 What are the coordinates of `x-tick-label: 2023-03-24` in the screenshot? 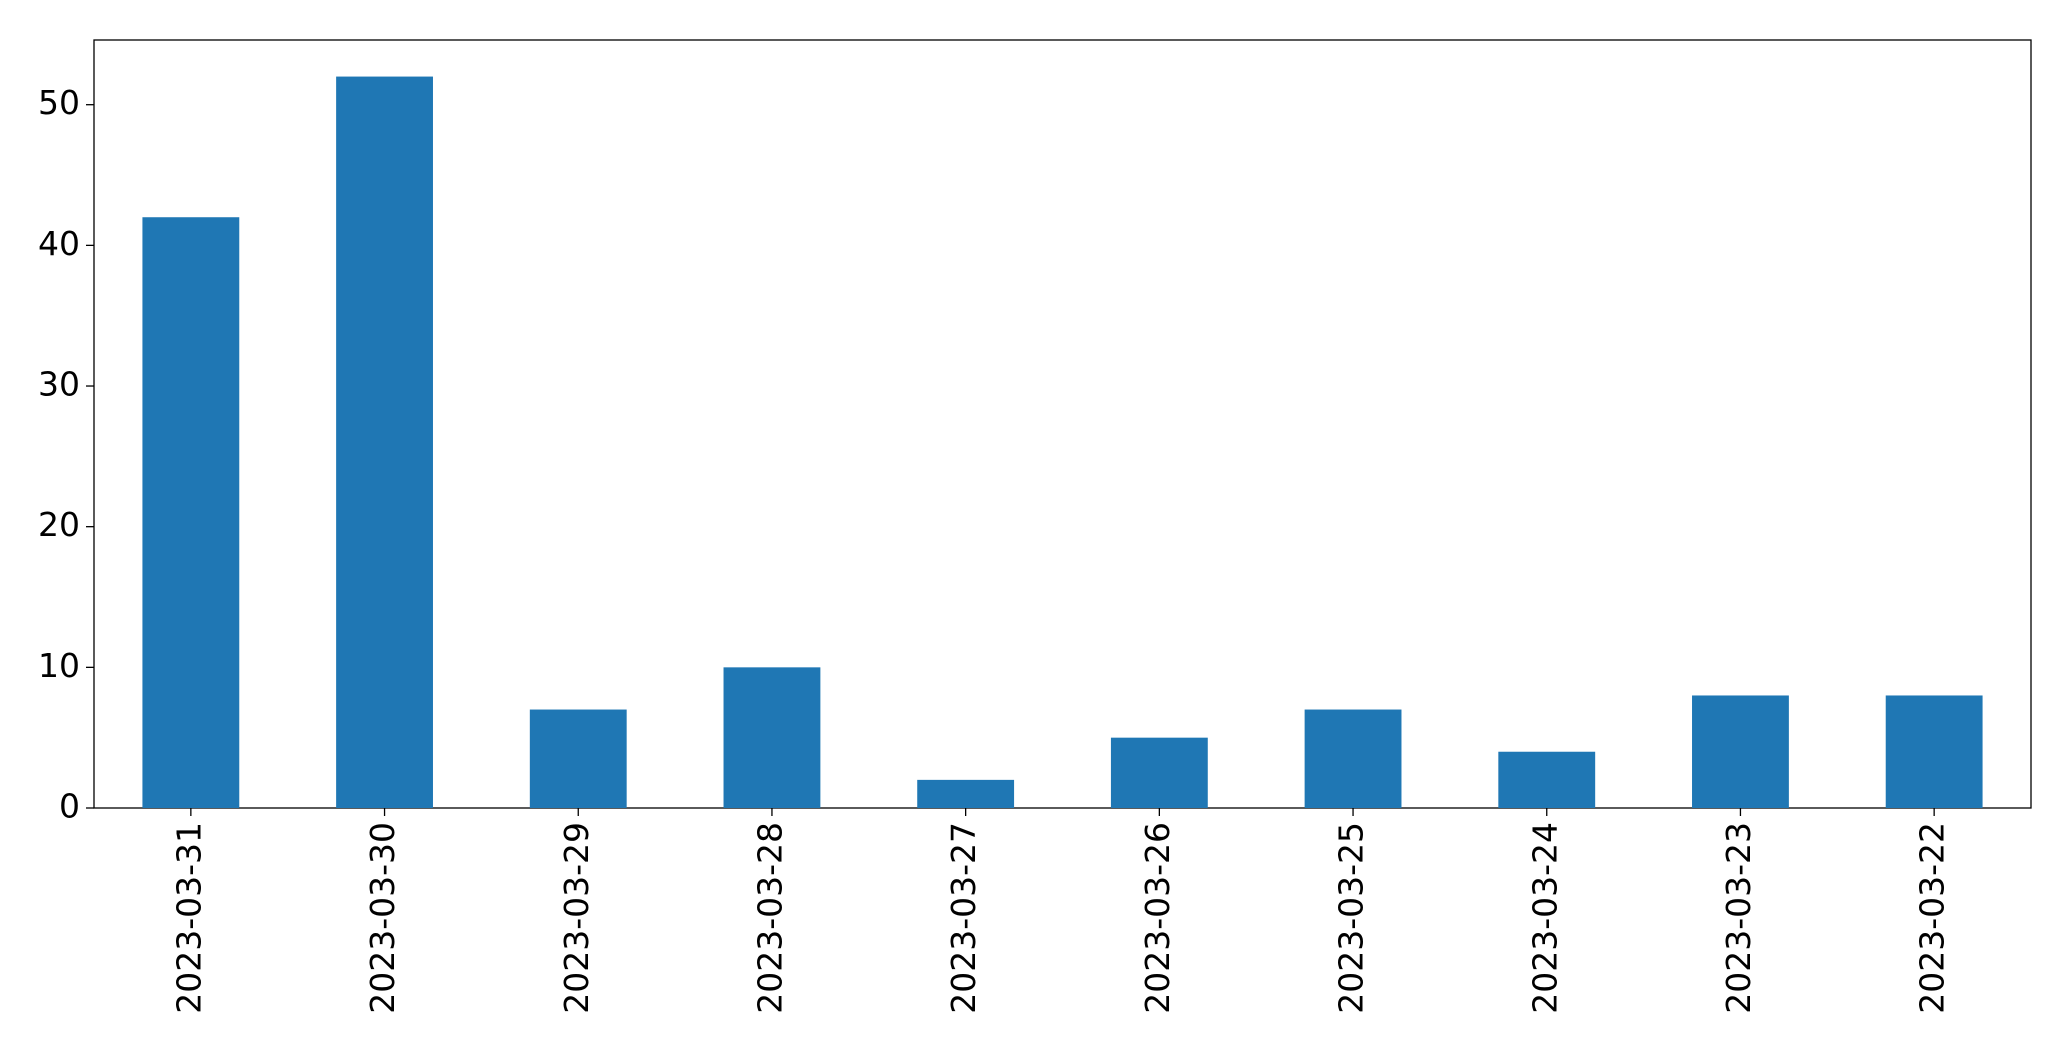 It's located at (1544, 918).